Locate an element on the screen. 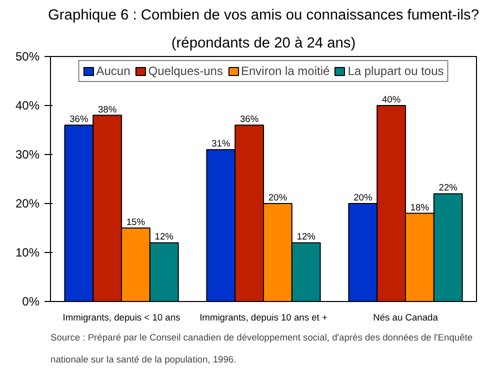 The height and width of the screenshot is (369, 488). data-label: 40% is located at coordinates (391, 99).